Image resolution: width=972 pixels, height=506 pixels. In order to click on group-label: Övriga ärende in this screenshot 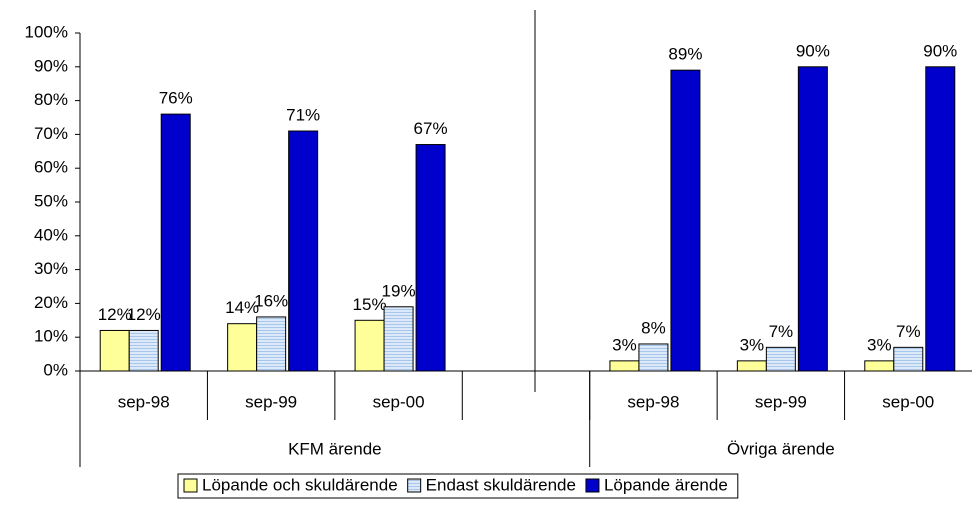, I will do `click(781, 448)`.